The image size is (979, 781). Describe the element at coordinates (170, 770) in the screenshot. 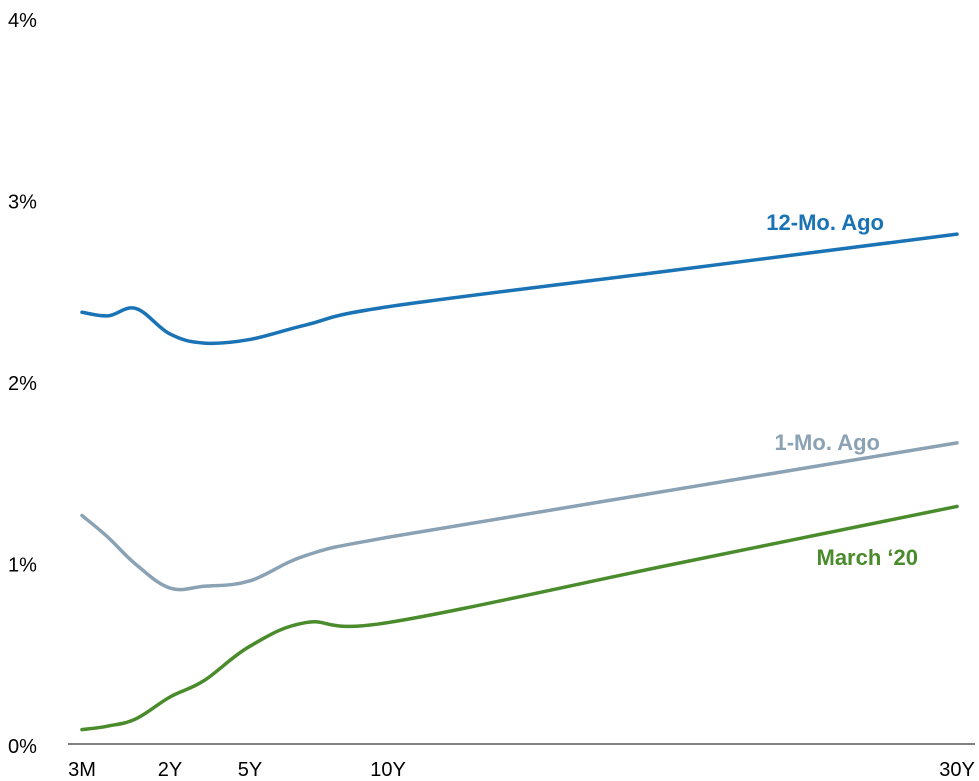

I see `x-tick-label: 2Y` at that location.